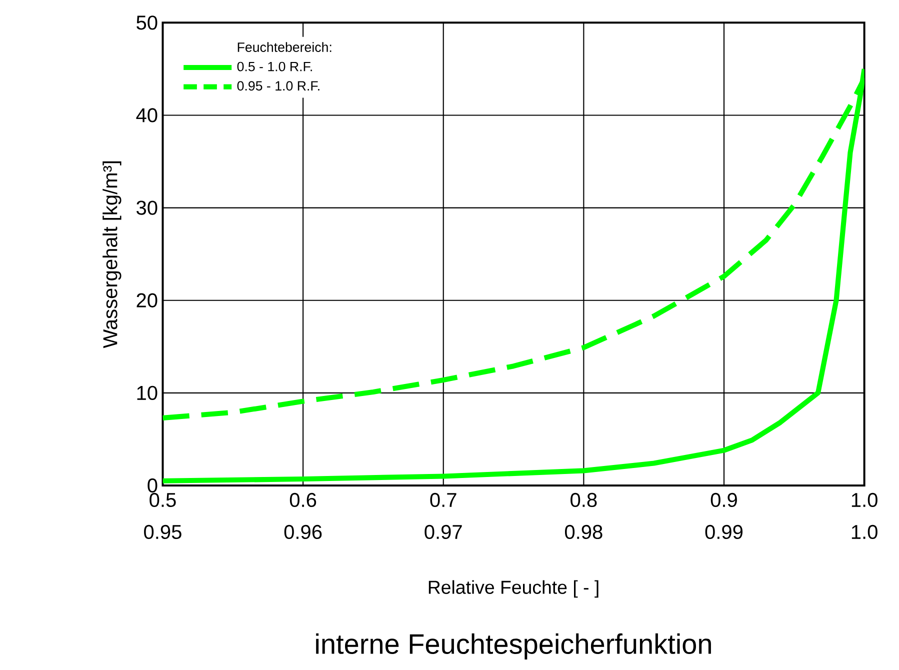  Describe the element at coordinates (443, 500) in the screenshot. I see `x-tick-label: 0.7` at that location.